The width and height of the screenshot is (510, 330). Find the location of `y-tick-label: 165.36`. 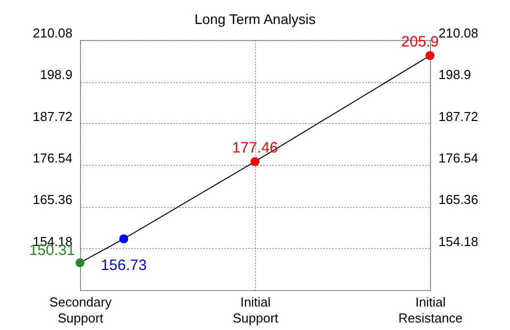

y-tick-label: 165.36 is located at coordinates (52, 200).